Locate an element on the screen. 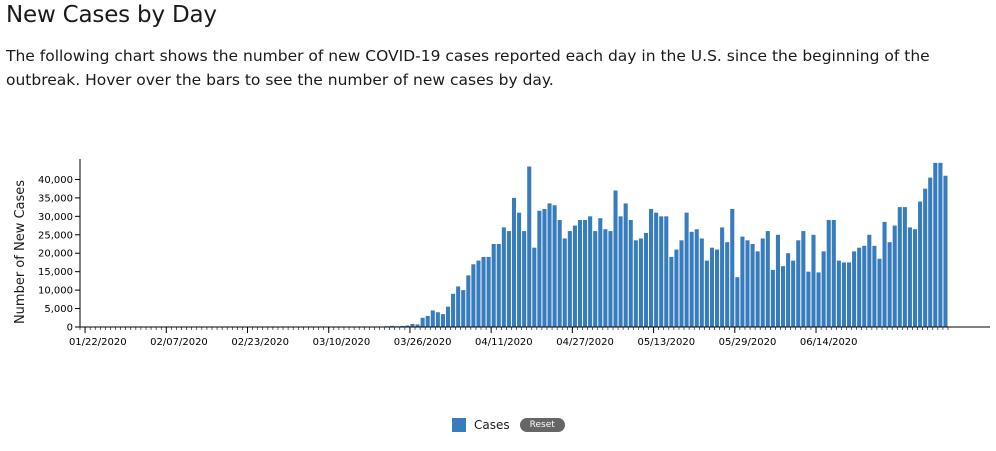 The image size is (996, 451). legend-swatch is located at coordinates (459, 425).